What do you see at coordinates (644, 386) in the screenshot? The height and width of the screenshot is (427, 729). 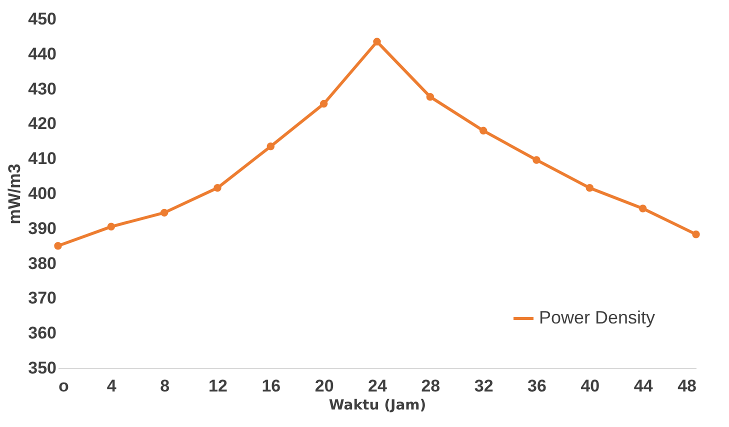 I see `x-tick-label: 44` at bounding box center [644, 386].